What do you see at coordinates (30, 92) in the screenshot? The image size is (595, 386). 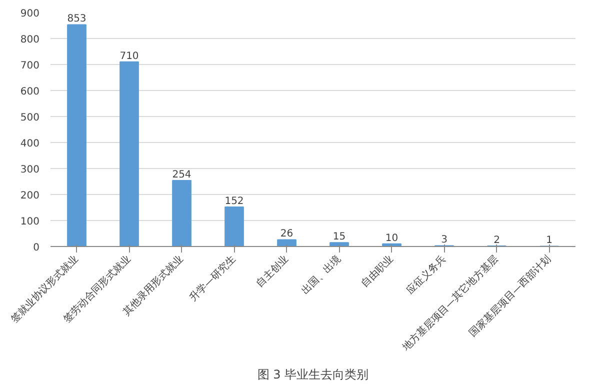 I see `y-tick-label: 600` at bounding box center [30, 92].